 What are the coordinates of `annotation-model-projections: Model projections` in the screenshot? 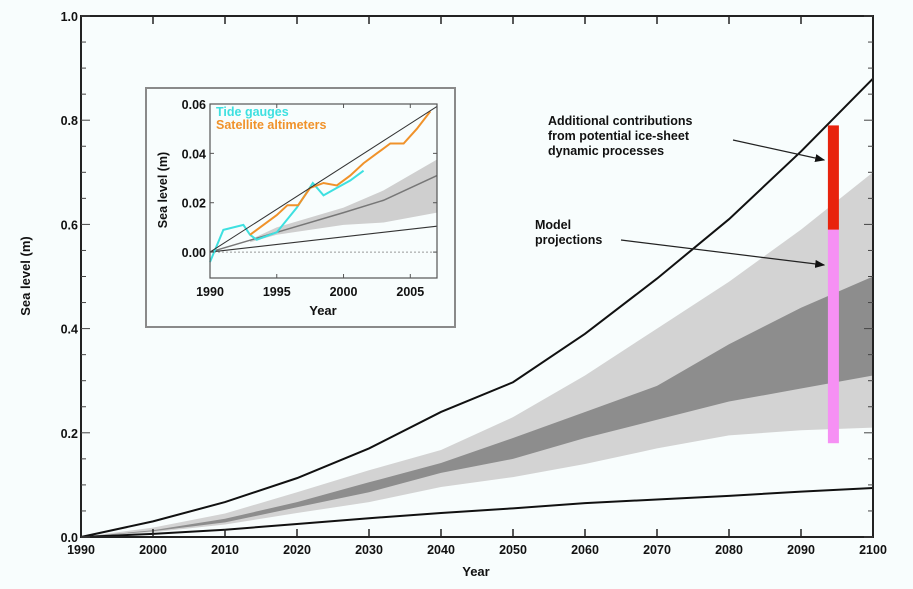 It's located at (568, 232).